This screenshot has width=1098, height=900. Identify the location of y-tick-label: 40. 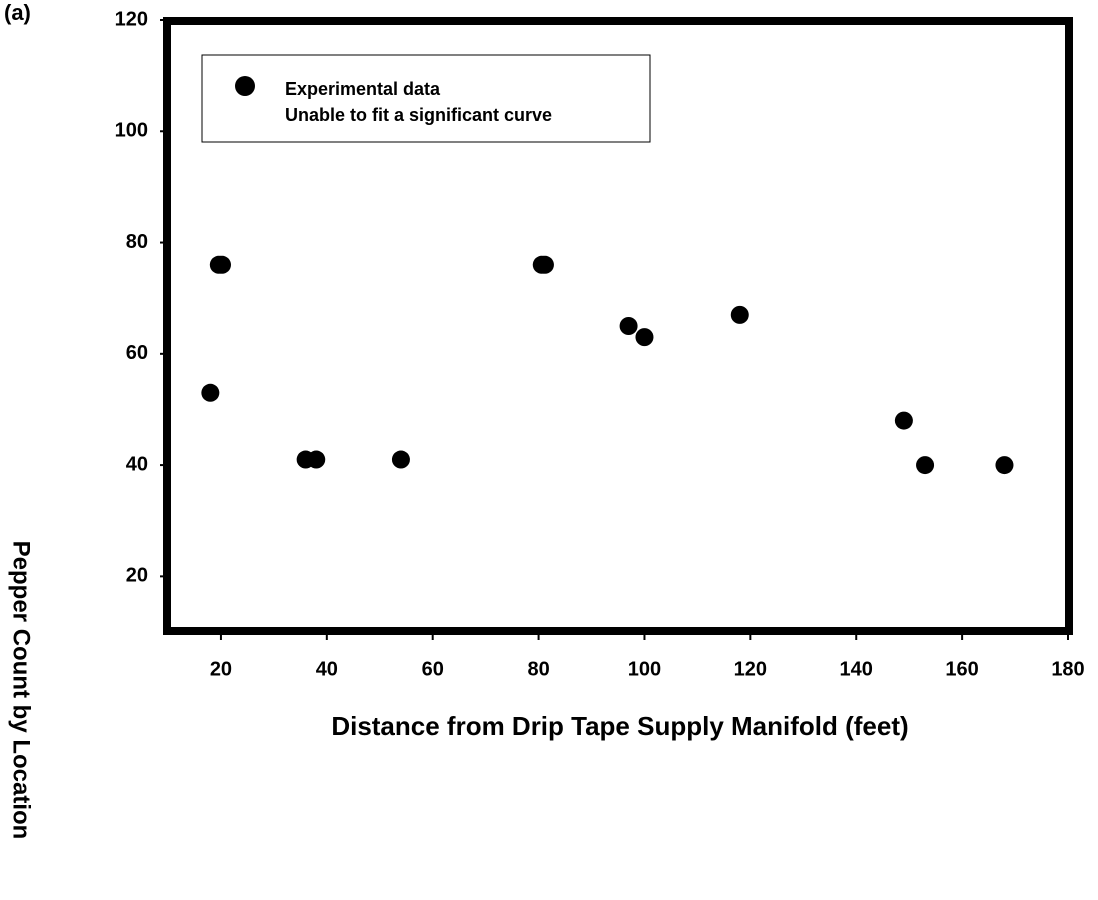
(137, 464).